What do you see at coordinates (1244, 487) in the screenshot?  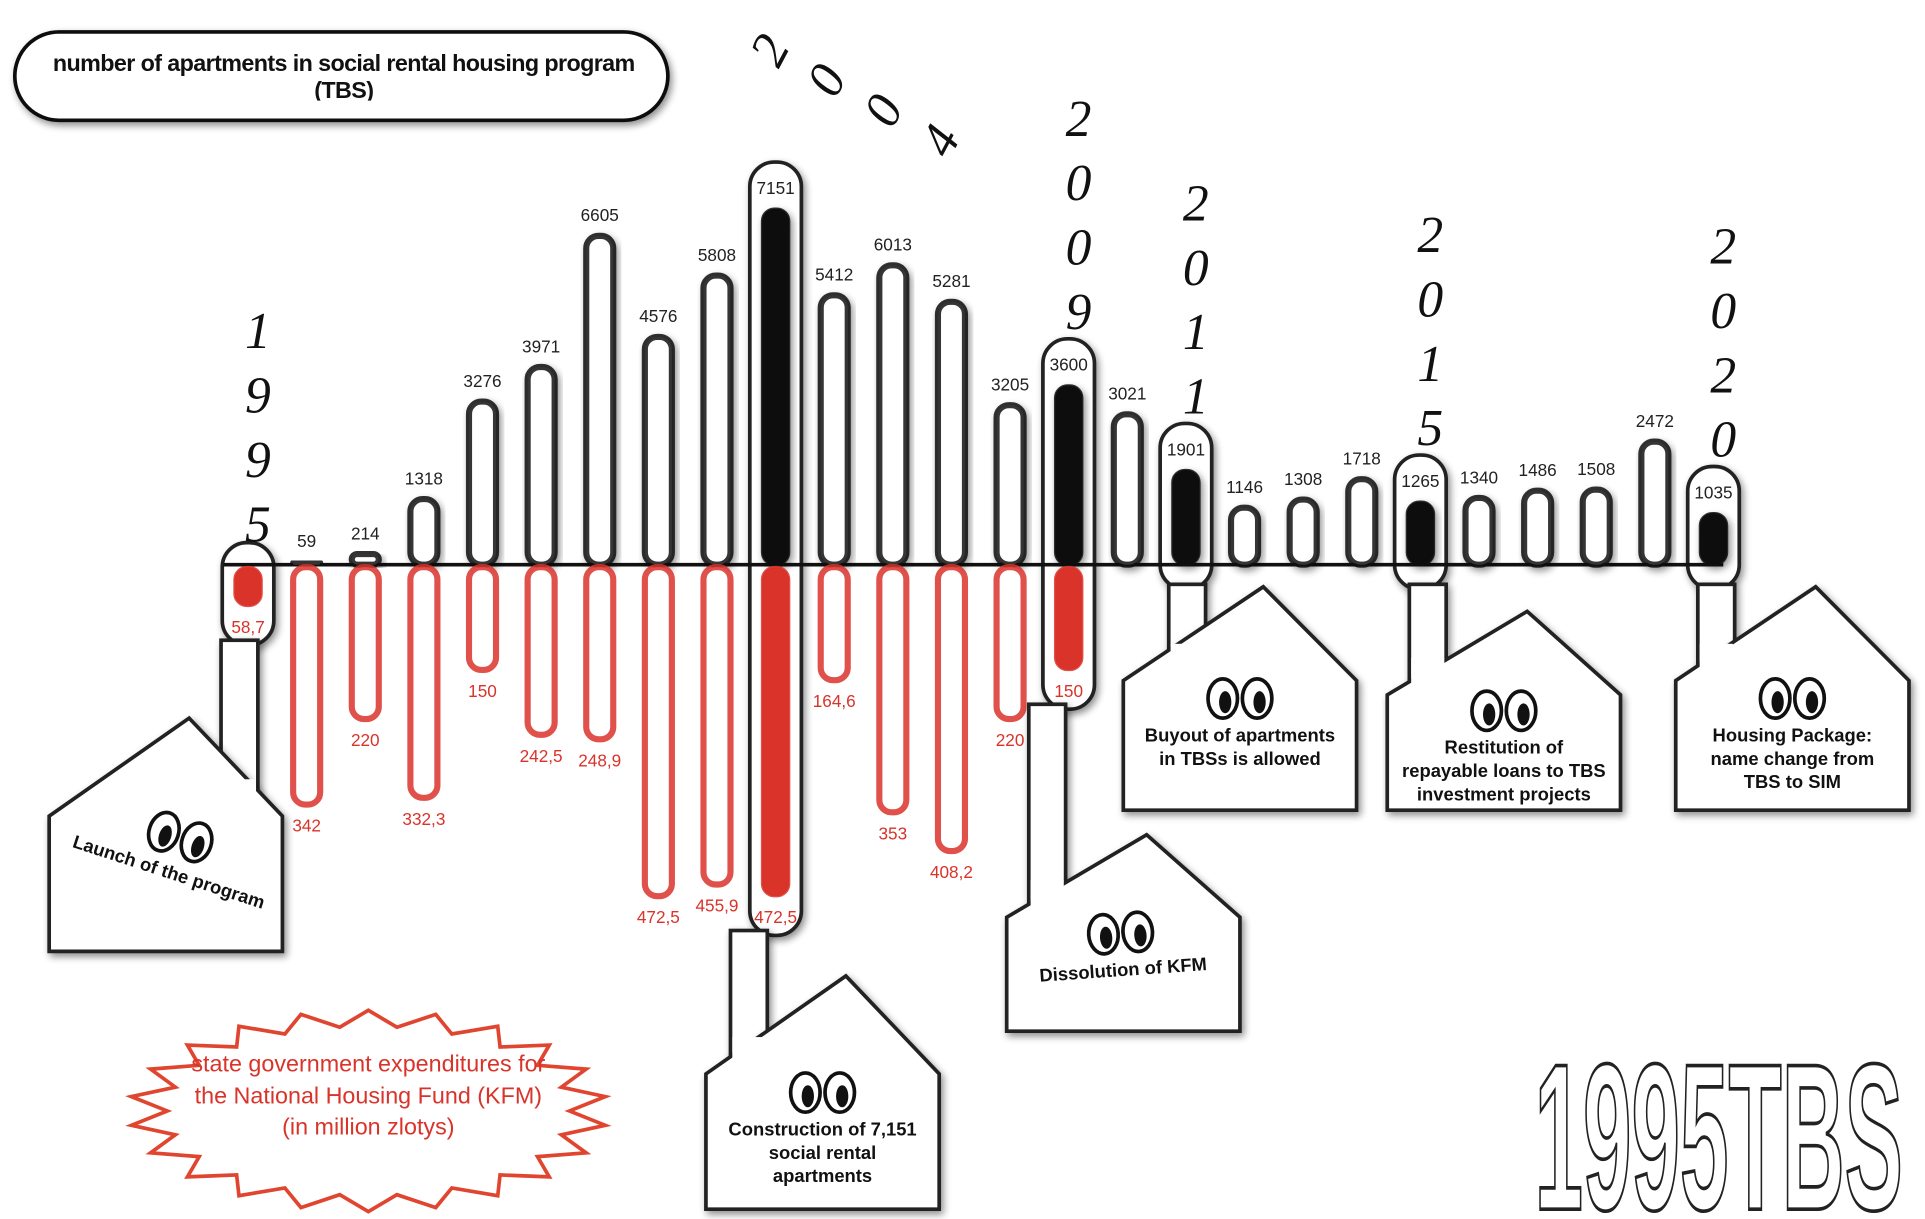 I see `apartments-label: 1146` at bounding box center [1244, 487].